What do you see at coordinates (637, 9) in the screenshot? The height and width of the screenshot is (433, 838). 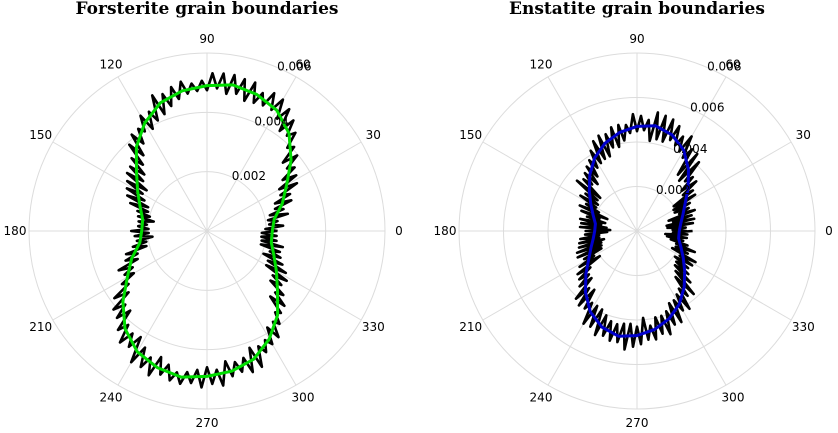 I see `chart-title: Enstatite grain boundaries` at bounding box center [637, 9].